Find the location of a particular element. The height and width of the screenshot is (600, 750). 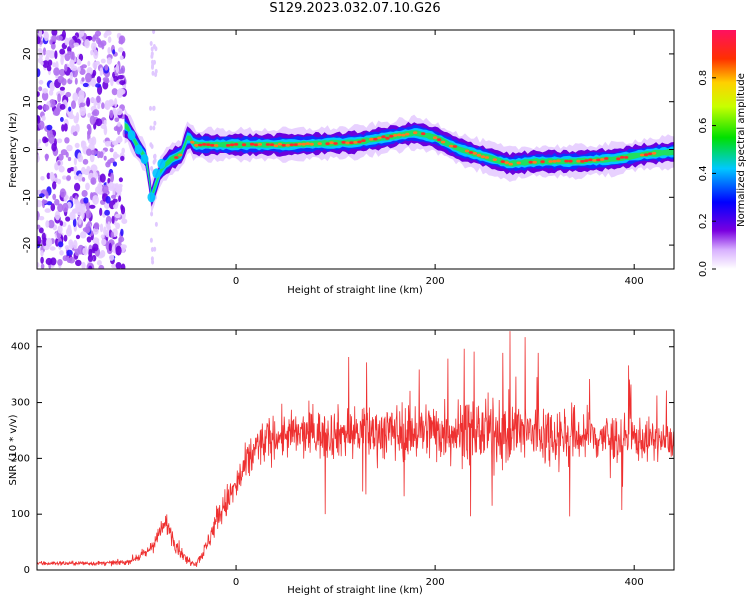

y-tick-label: -20 is located at coordinates (27, 245).